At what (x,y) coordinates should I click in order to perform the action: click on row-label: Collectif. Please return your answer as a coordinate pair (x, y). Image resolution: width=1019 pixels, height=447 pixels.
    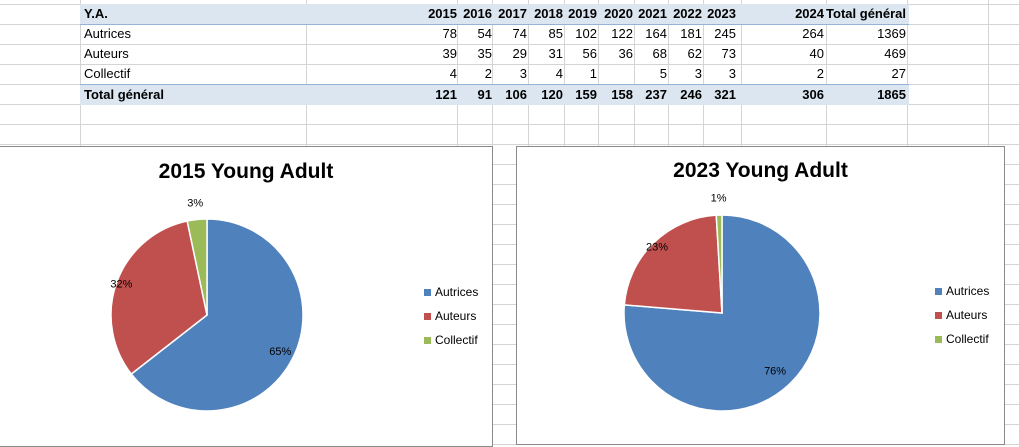
    Looking at the image, I should click on (107, 73).